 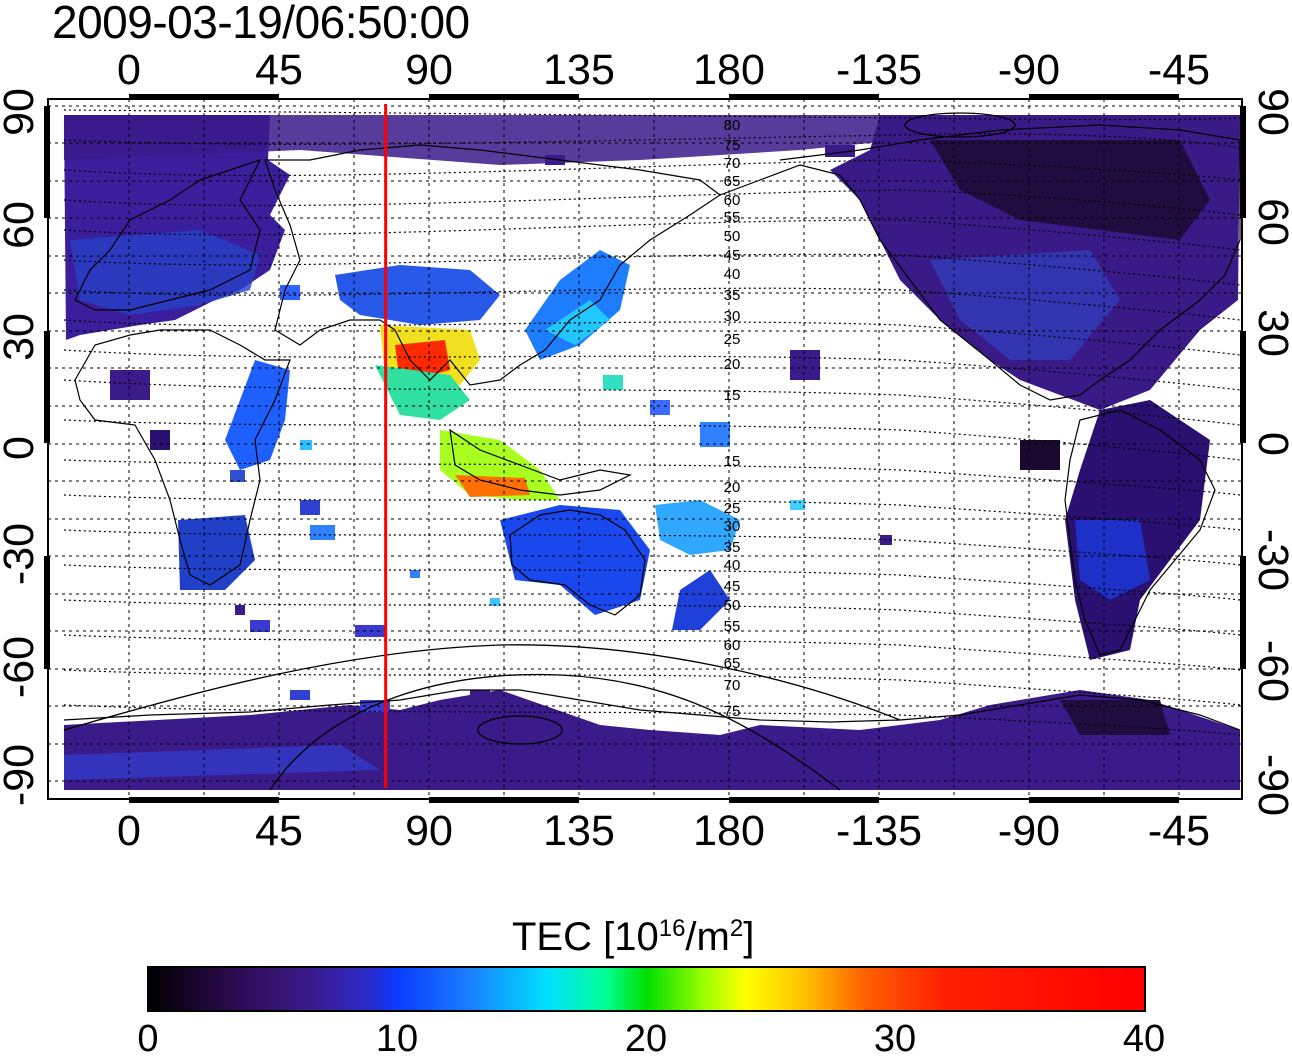 What do you see at coordinates (732, 461) in the screenshot?
I see `contour-label-south: 15` at bounding box center [732, 461].